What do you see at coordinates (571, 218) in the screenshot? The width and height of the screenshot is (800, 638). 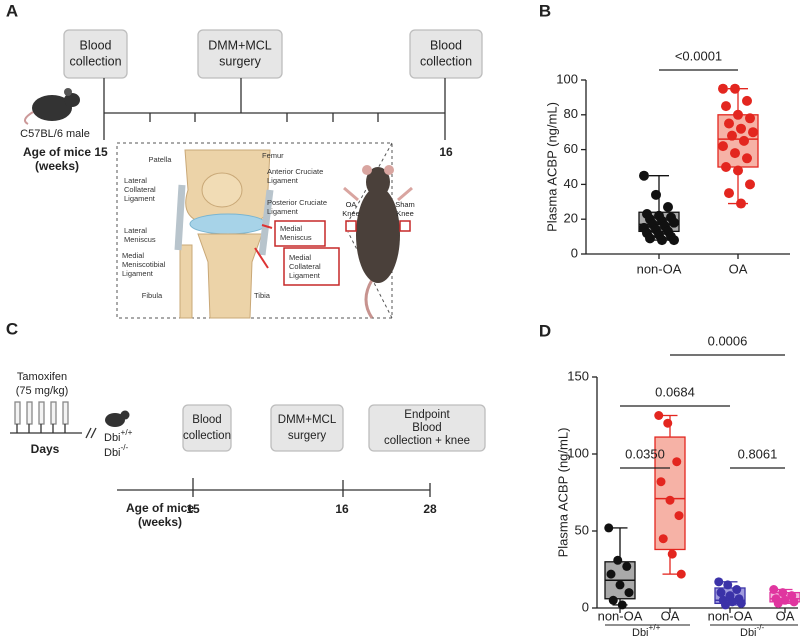 I see `y-tick-label: 20` at bounding box center [571, 218].